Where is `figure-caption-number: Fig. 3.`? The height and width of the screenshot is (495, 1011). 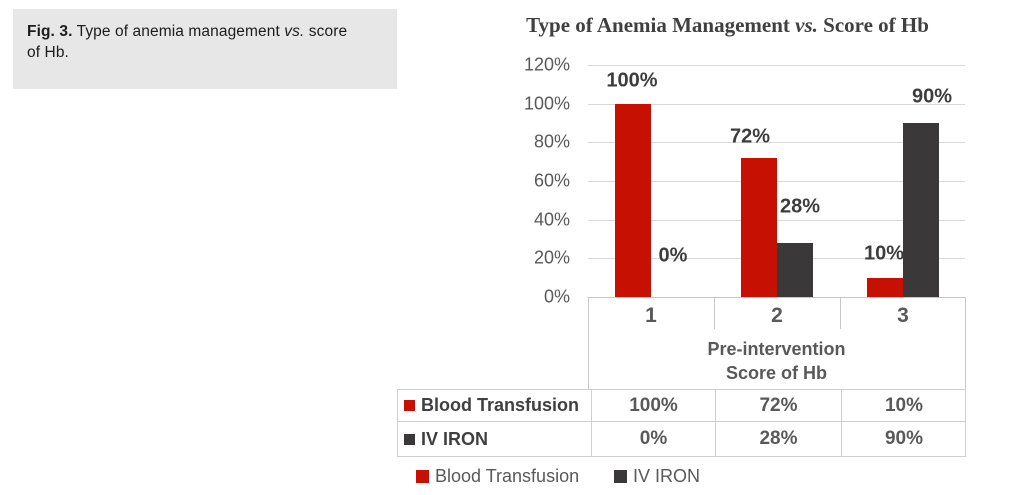
figure-caption-number: Fig. 3. is located at coordinates (50, 31).